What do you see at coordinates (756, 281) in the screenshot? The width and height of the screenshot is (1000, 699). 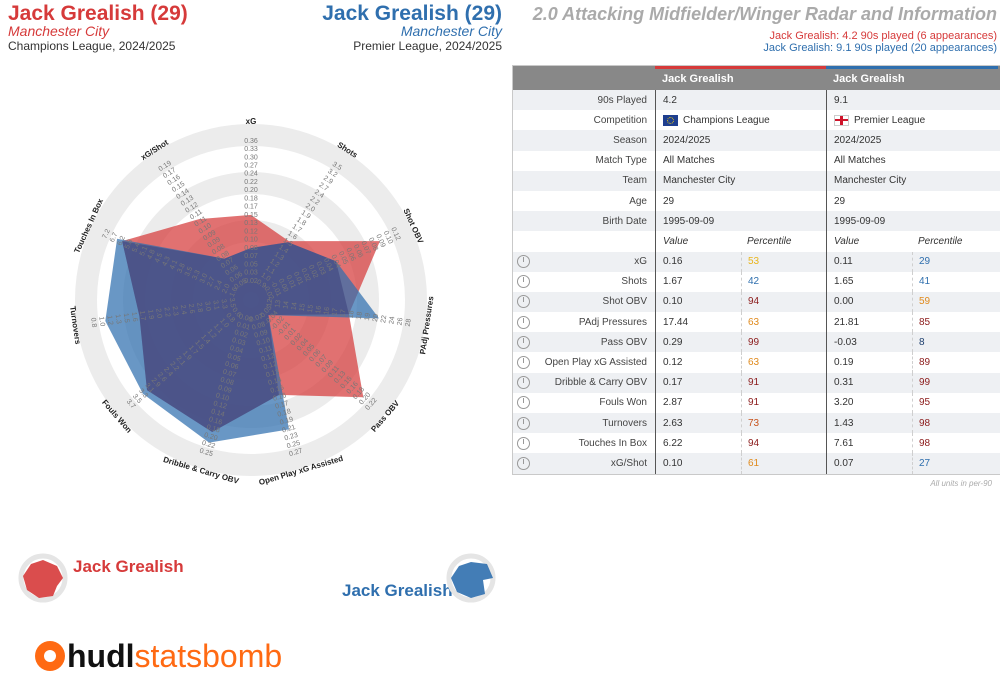 I see `metric-row: Shots 1.67 42 1.65 41` at bounding box center [756, 281].